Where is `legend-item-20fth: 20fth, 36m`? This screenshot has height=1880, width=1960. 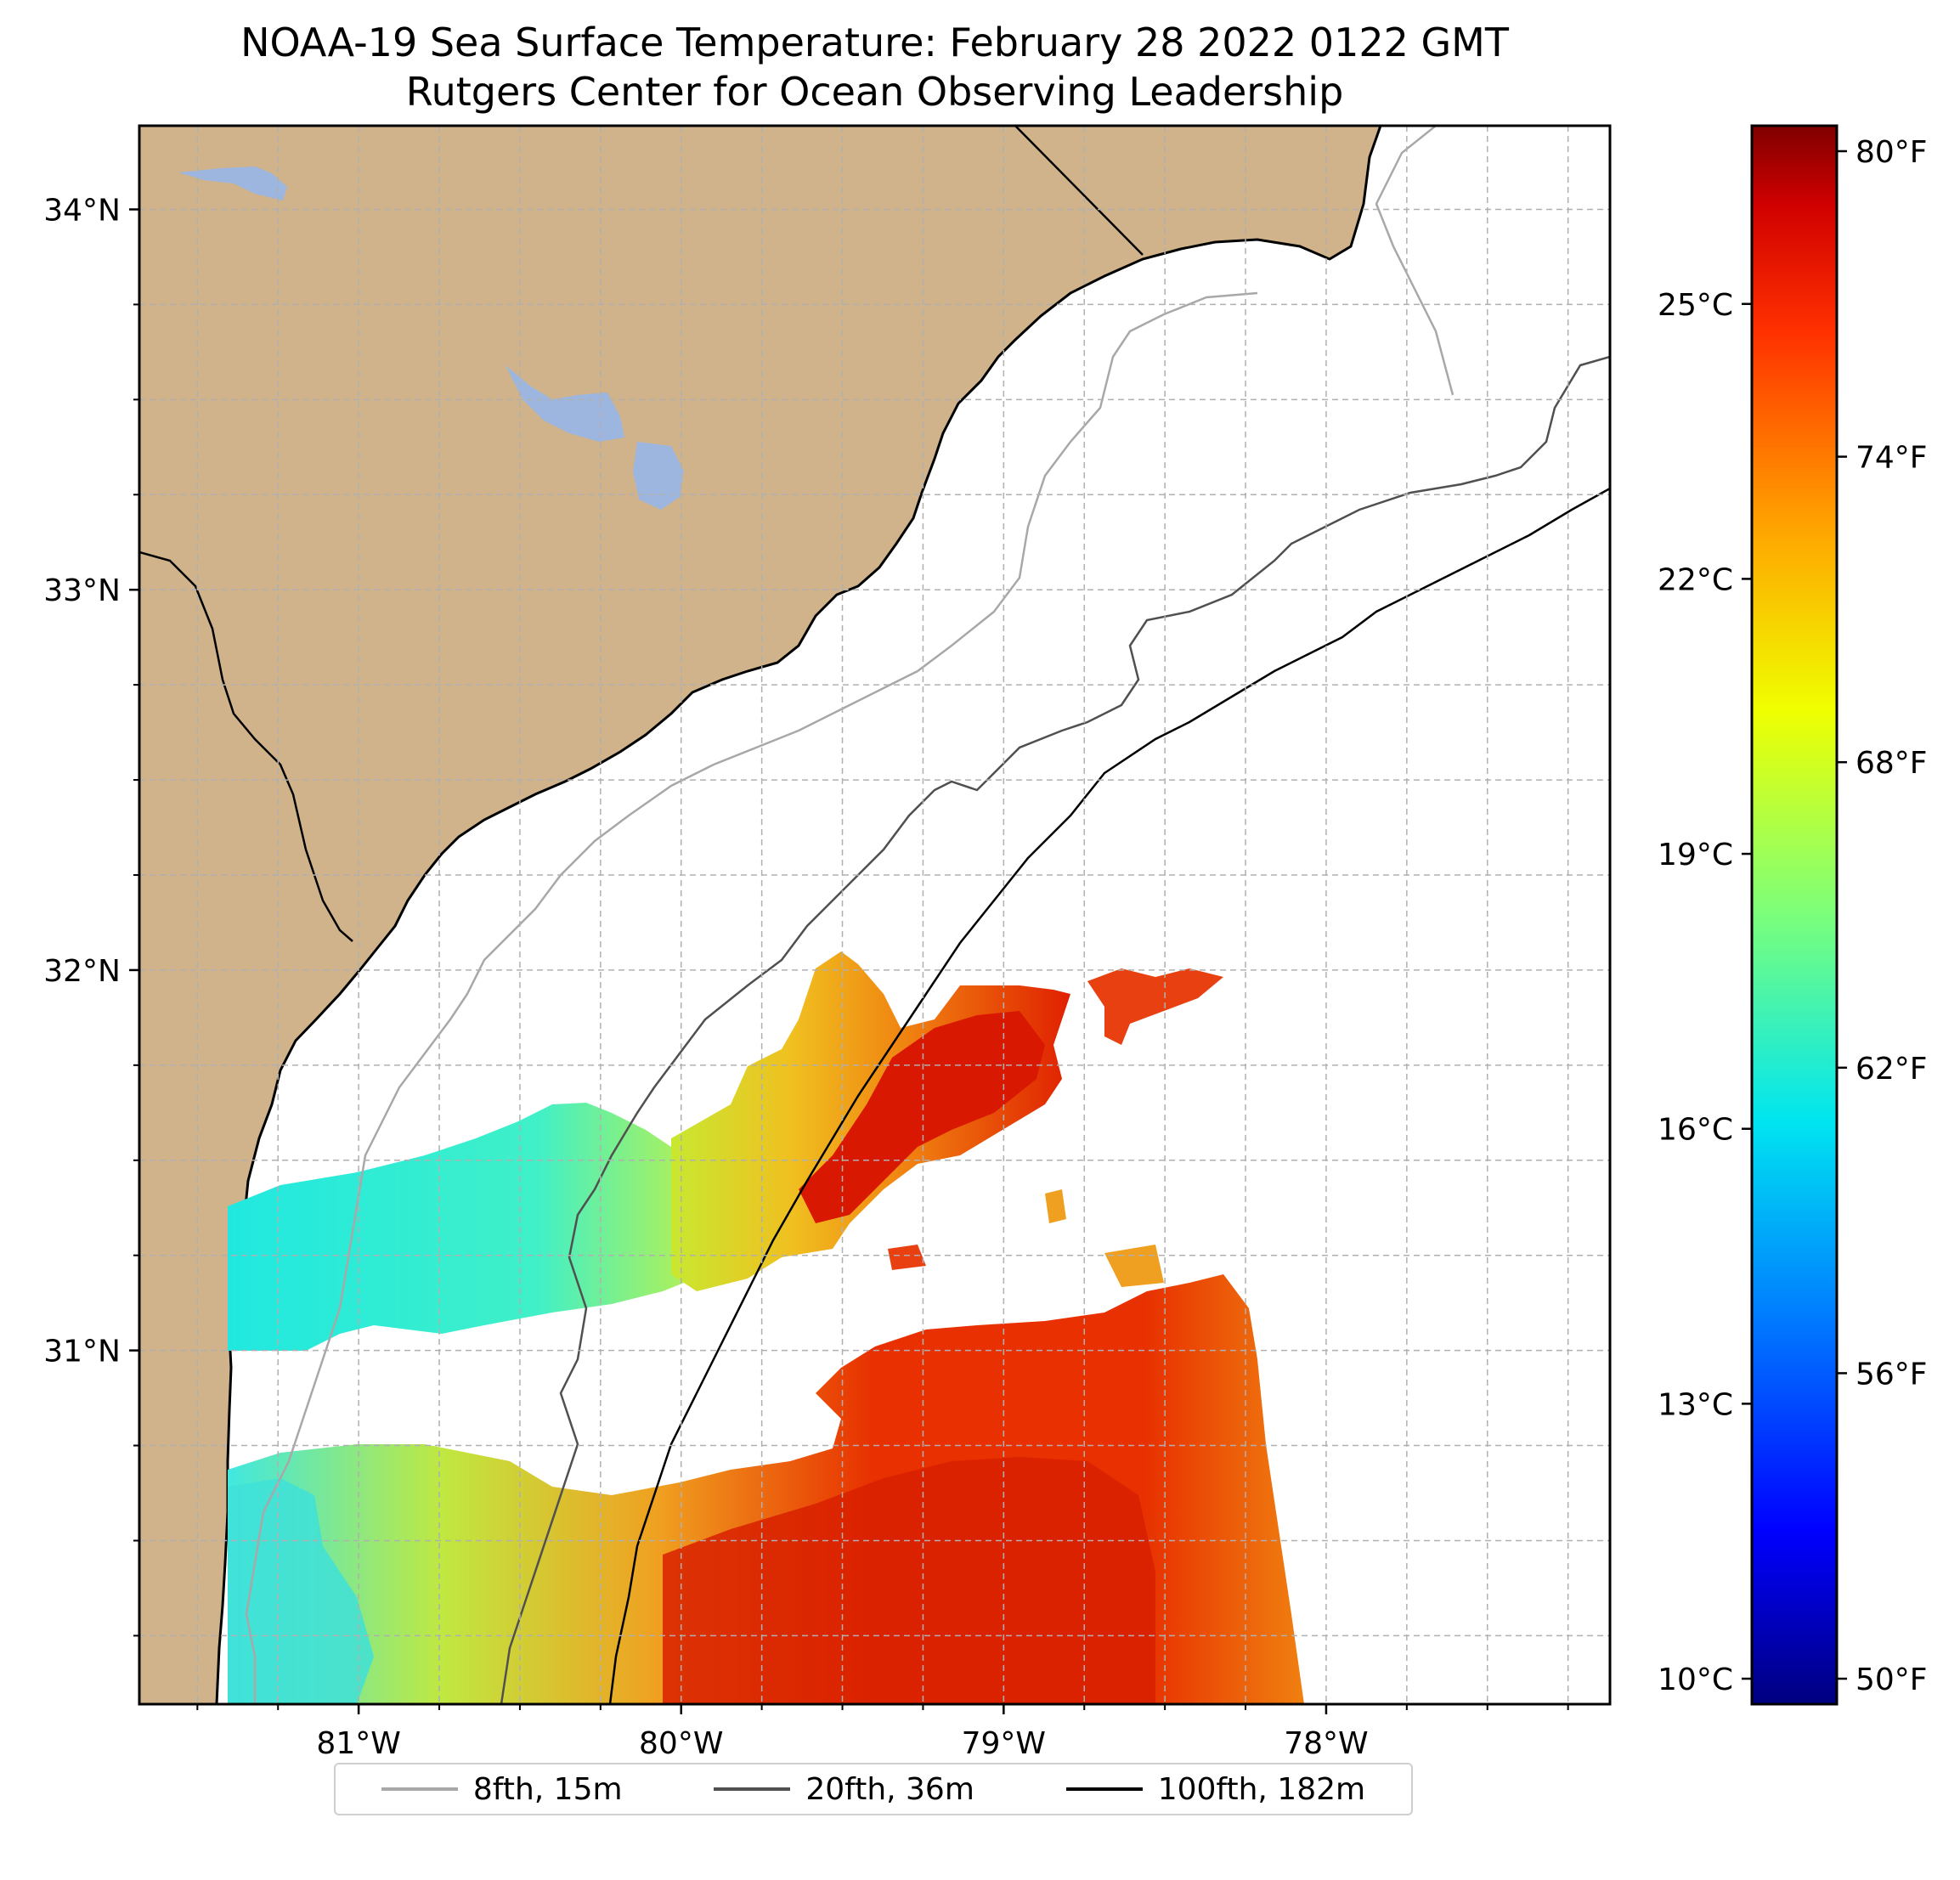
legend-item-20fth: 20fth, 36m is located at coordinates (844, 1790).